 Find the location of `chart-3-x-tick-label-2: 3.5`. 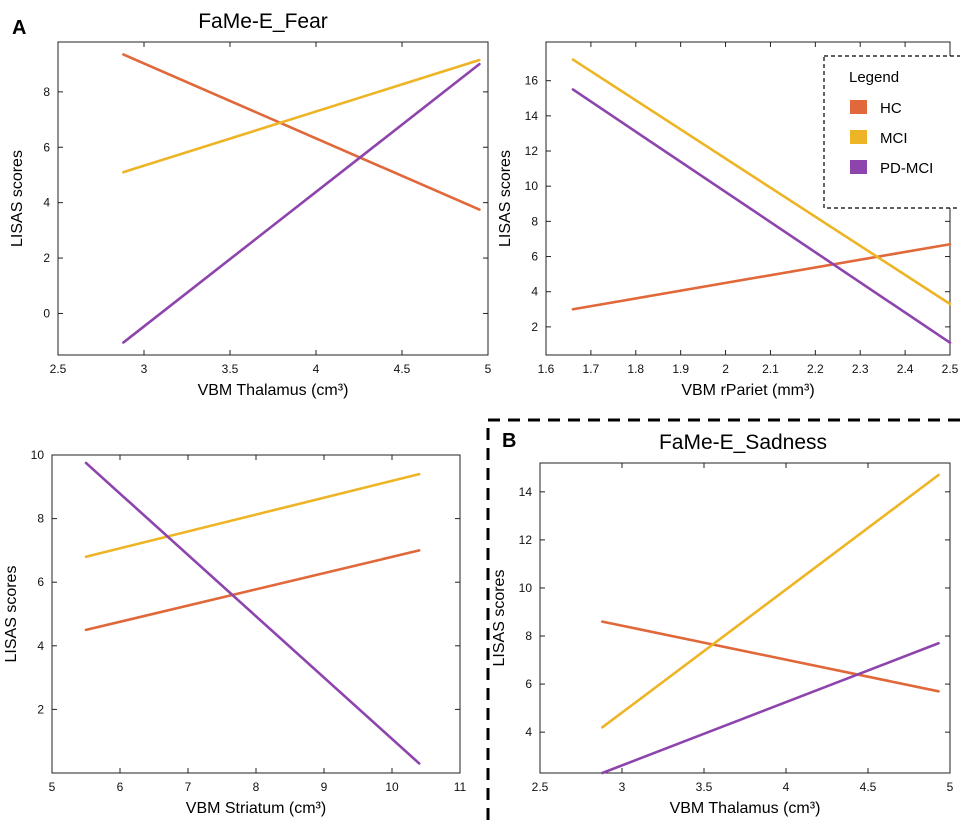

chart-3-x-tick-label-2: 3.5 is located at coordinates (704, 787).